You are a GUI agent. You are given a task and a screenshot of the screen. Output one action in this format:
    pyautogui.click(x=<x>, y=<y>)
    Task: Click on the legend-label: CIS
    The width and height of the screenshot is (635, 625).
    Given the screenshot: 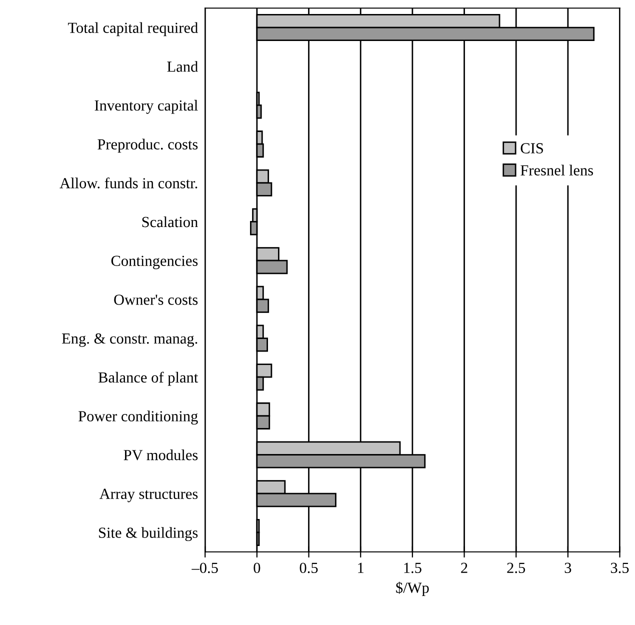 What is the action you would take?
    pyautogui.click(x=531, y=148)
    